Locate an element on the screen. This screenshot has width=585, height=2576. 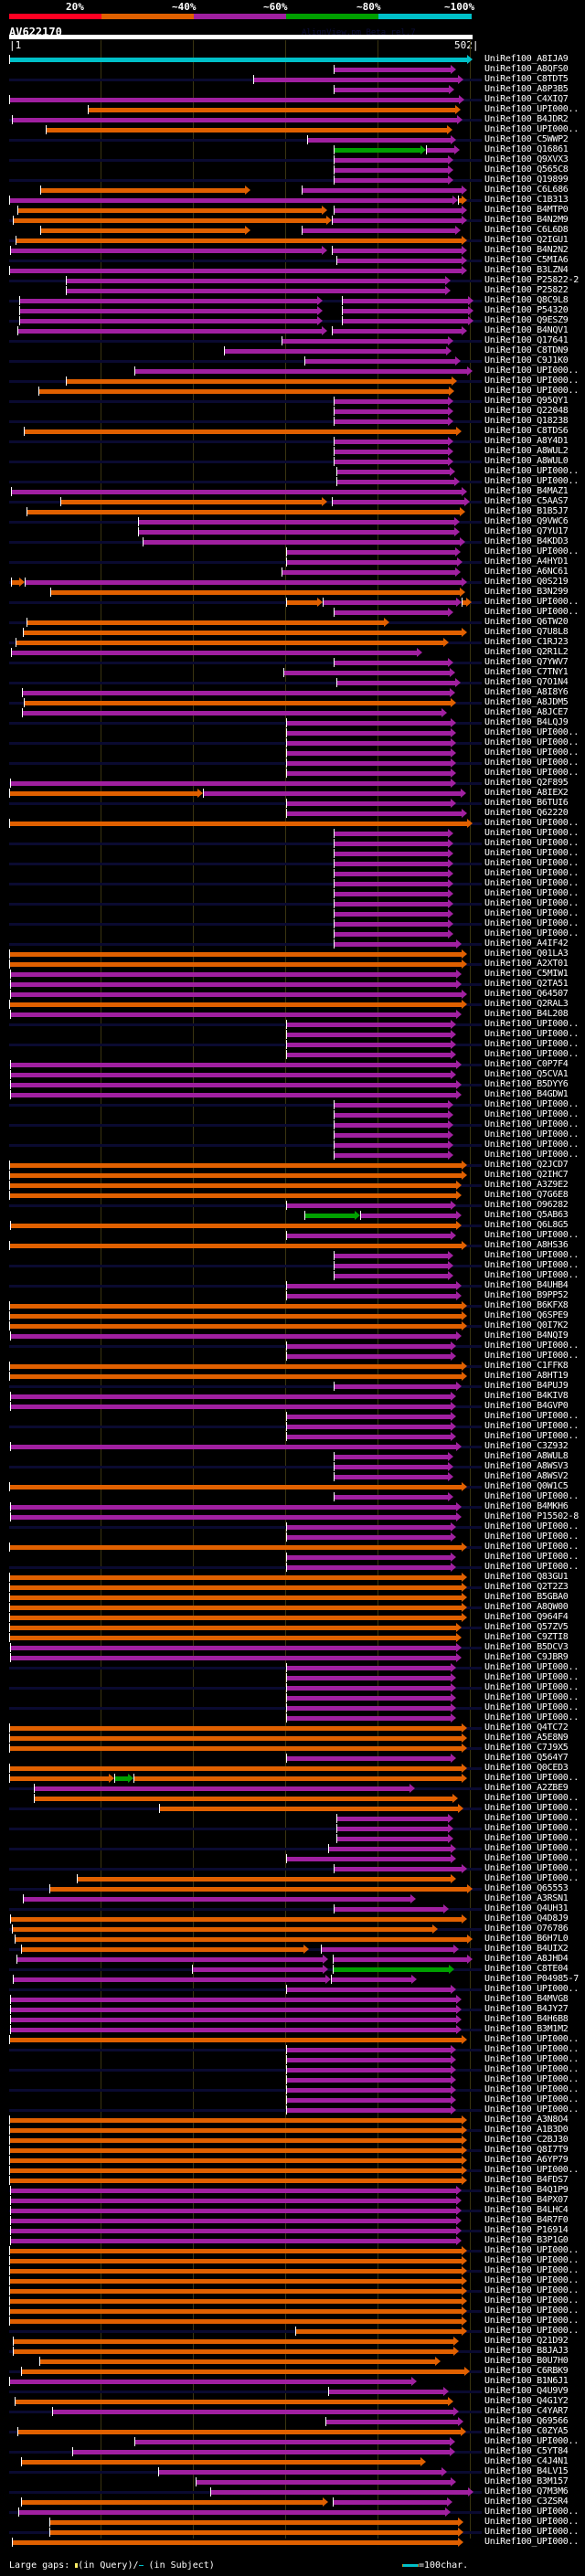
alignment-row: UniRef100_C1B313 is located at coordinates (293, 200).